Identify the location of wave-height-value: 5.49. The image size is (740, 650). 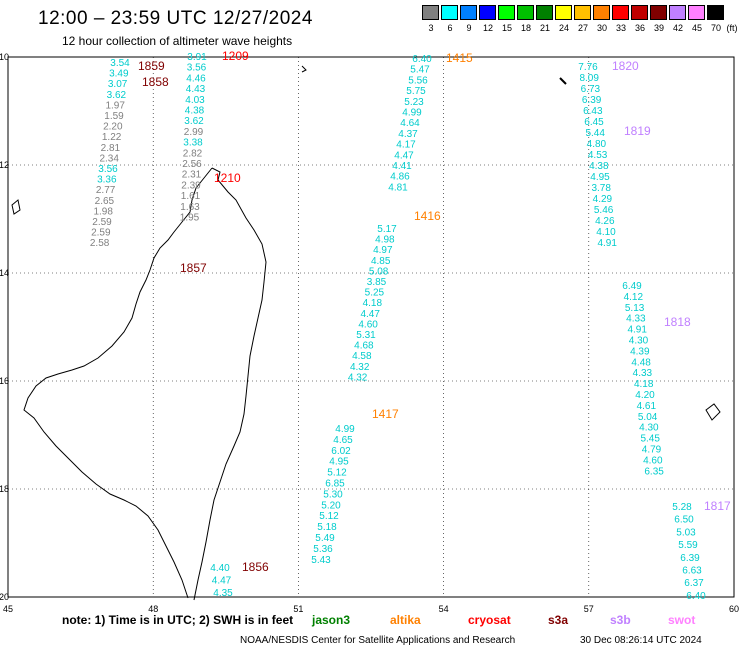
(325, 538).